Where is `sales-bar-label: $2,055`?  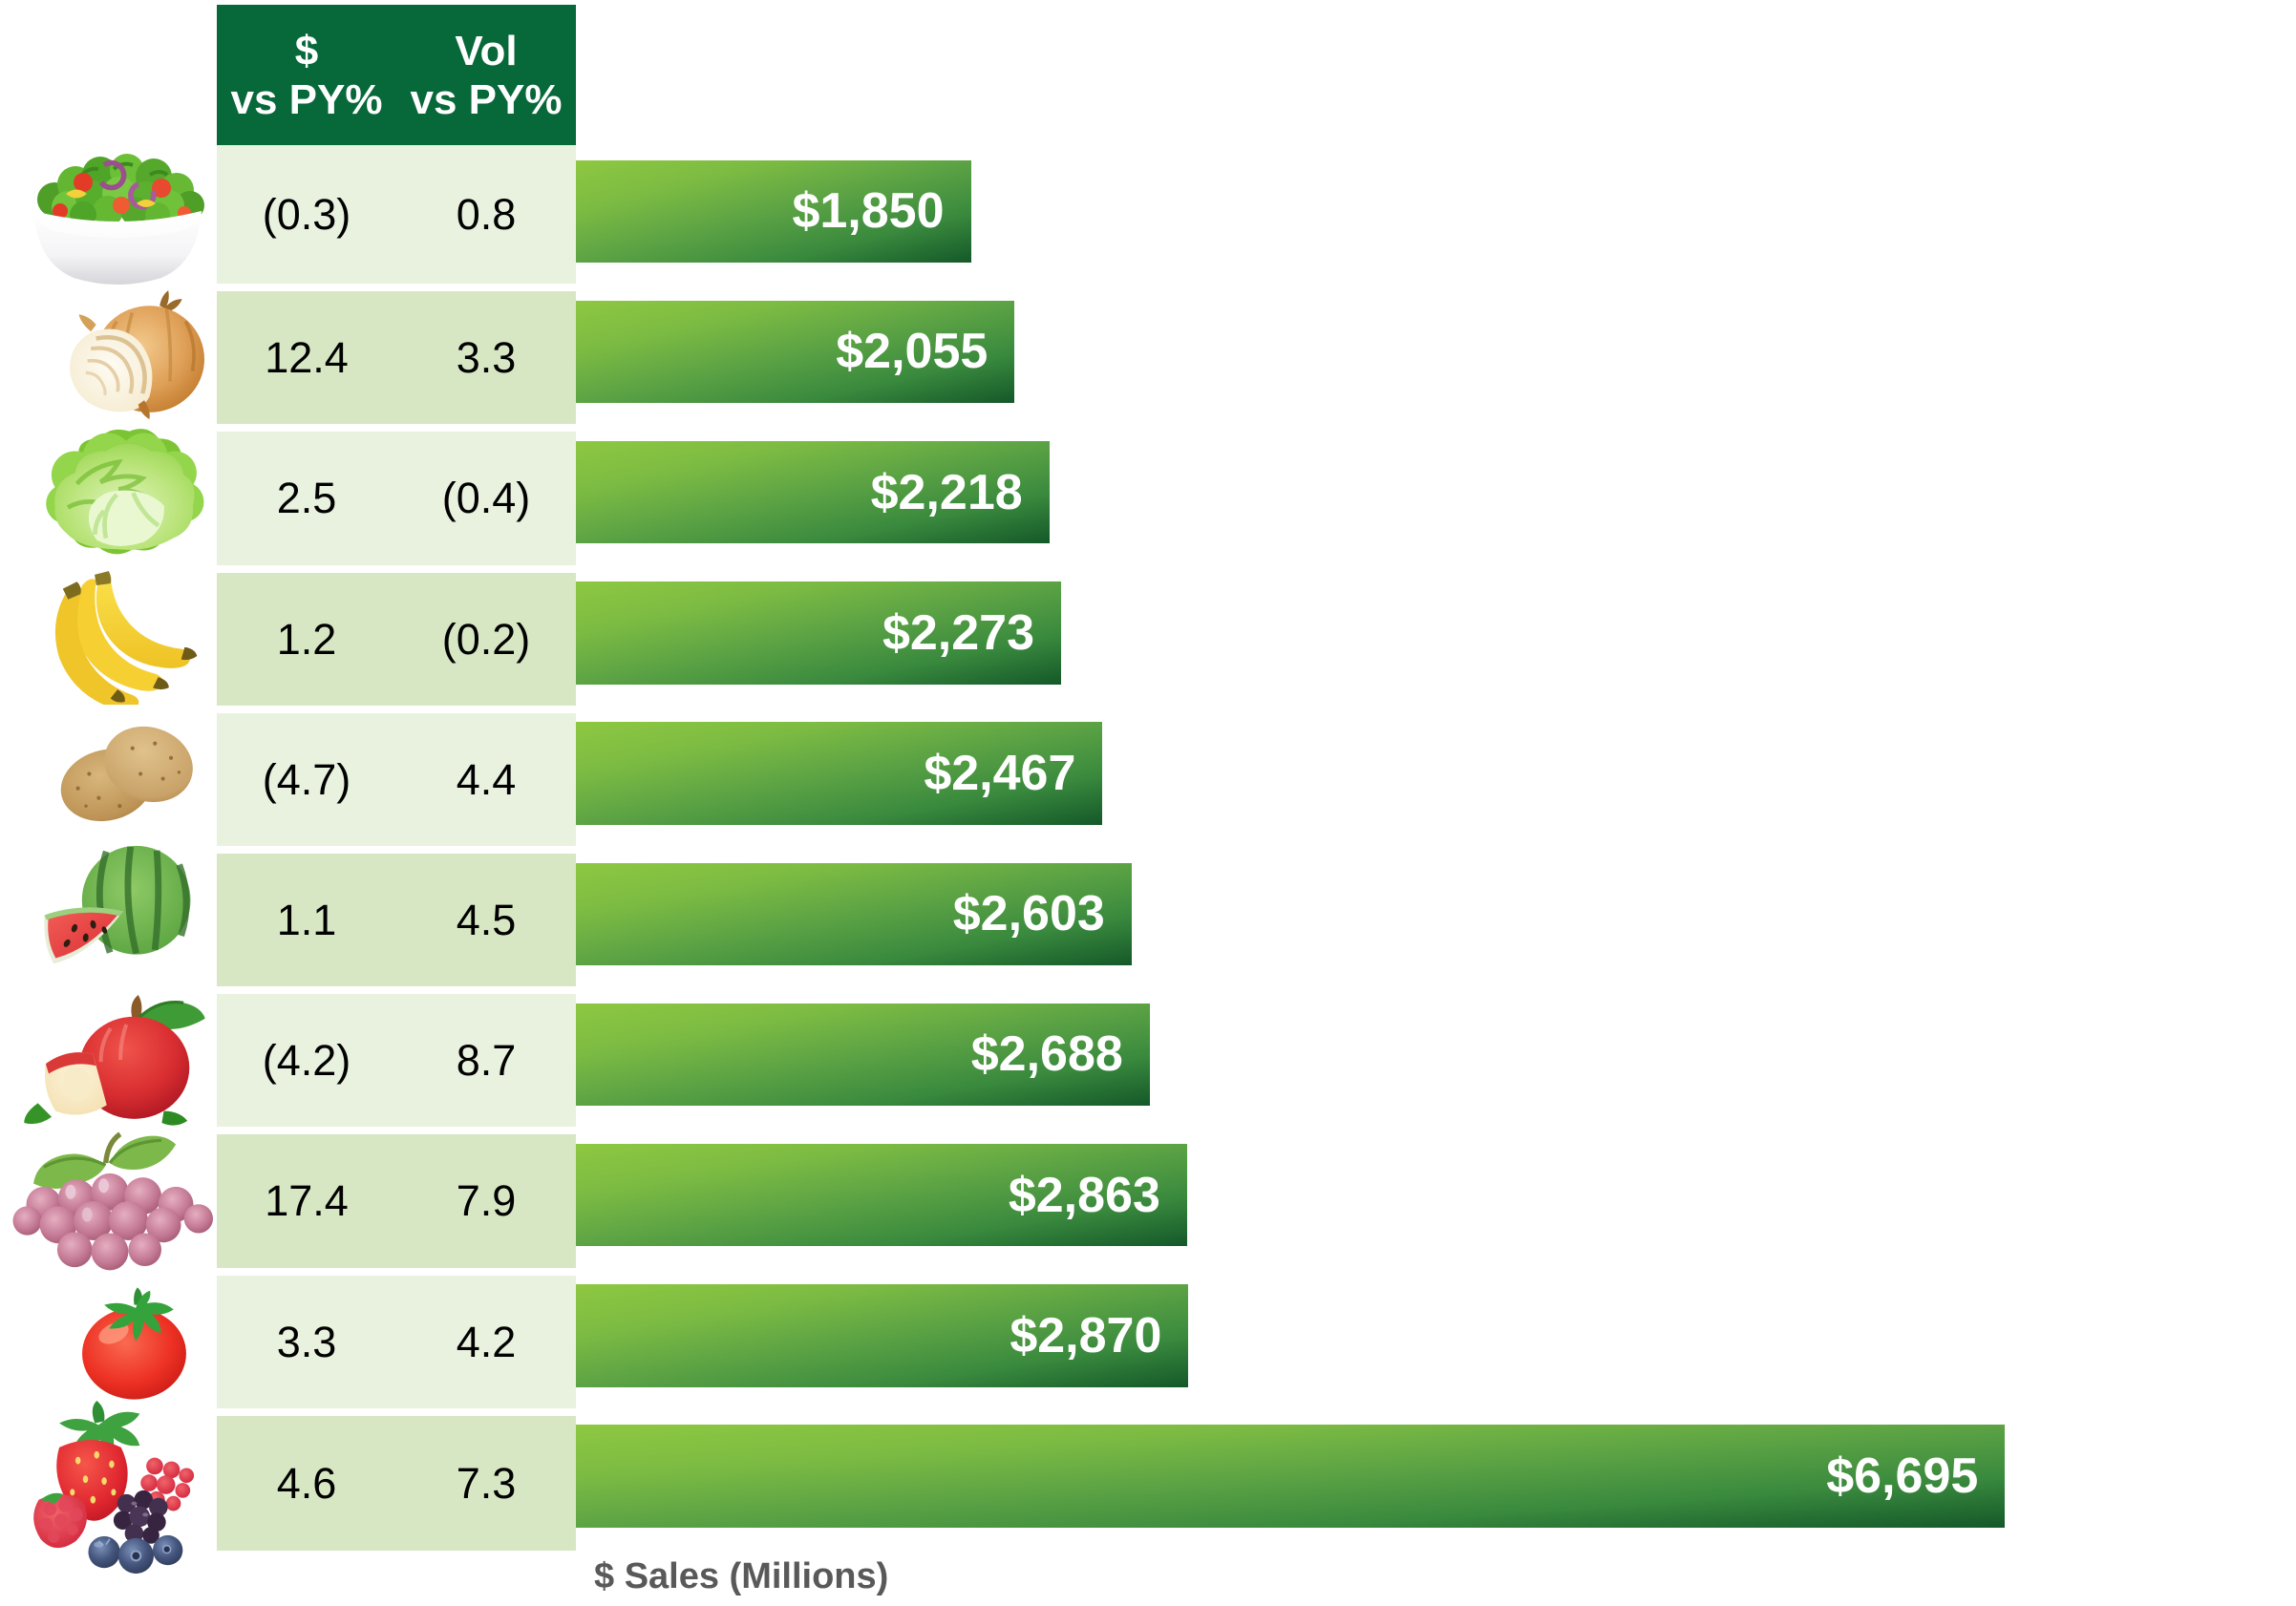 sales-bar-label: $2,055 is located at coordinates (912, 352).